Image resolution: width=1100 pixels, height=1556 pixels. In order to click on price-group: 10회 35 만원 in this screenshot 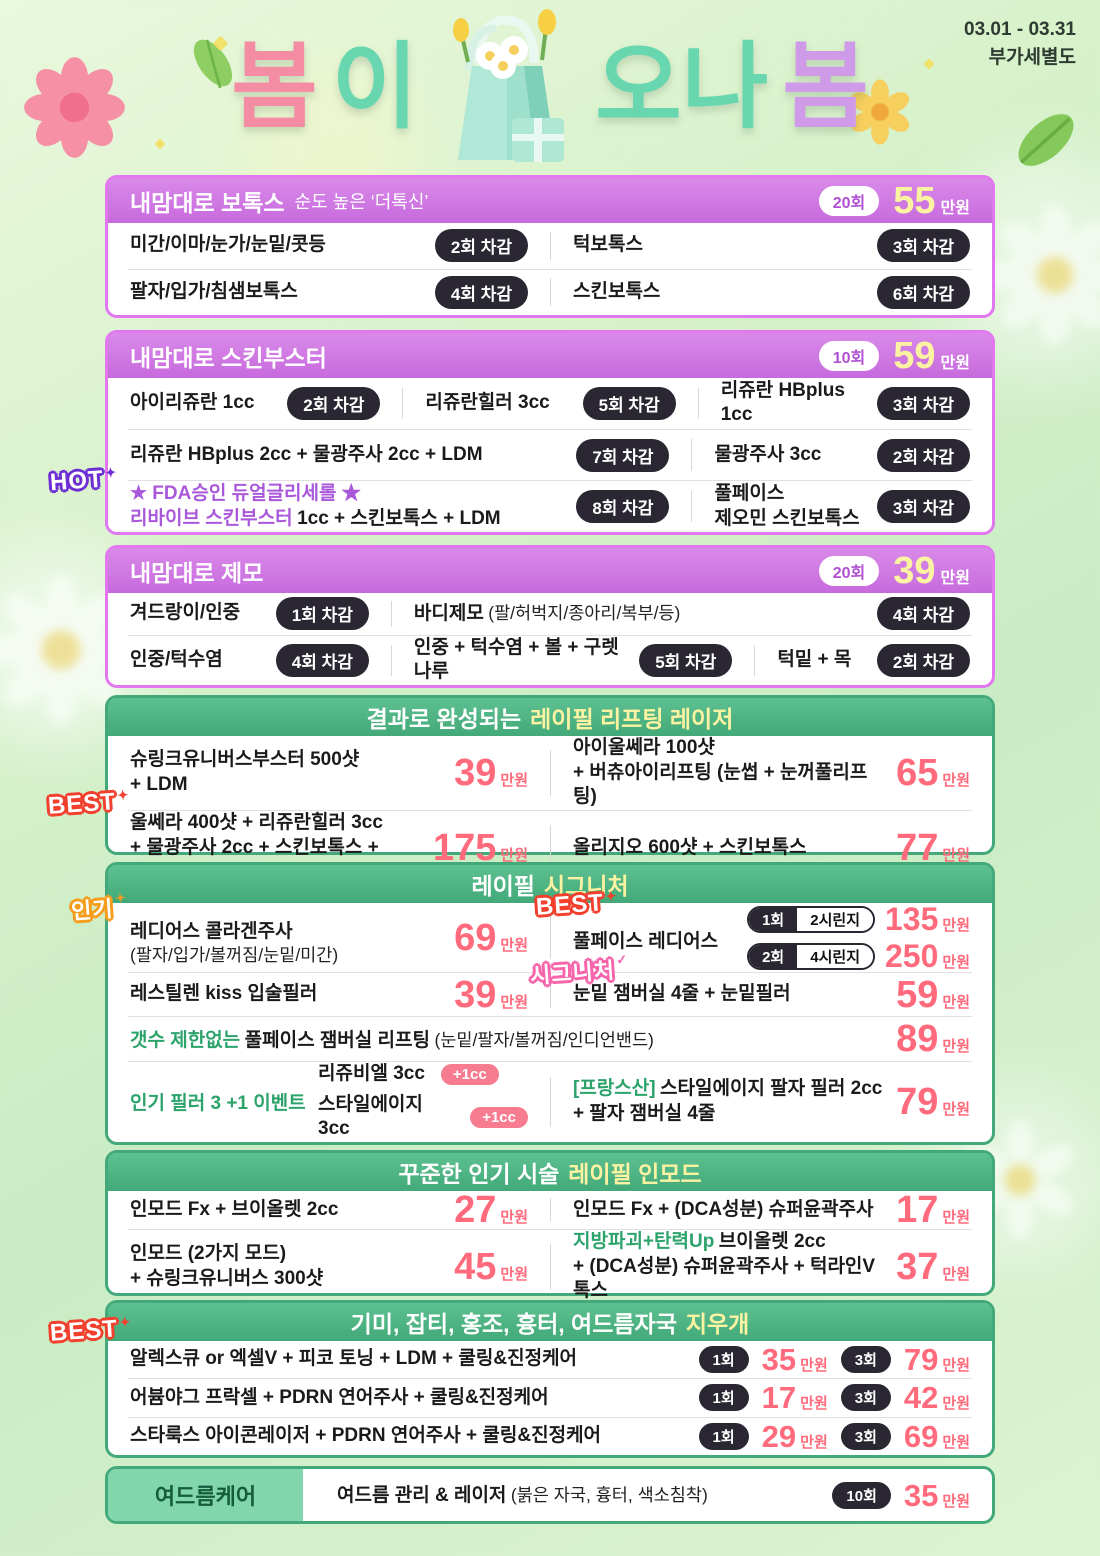, I will do `click(901, 1495)`.